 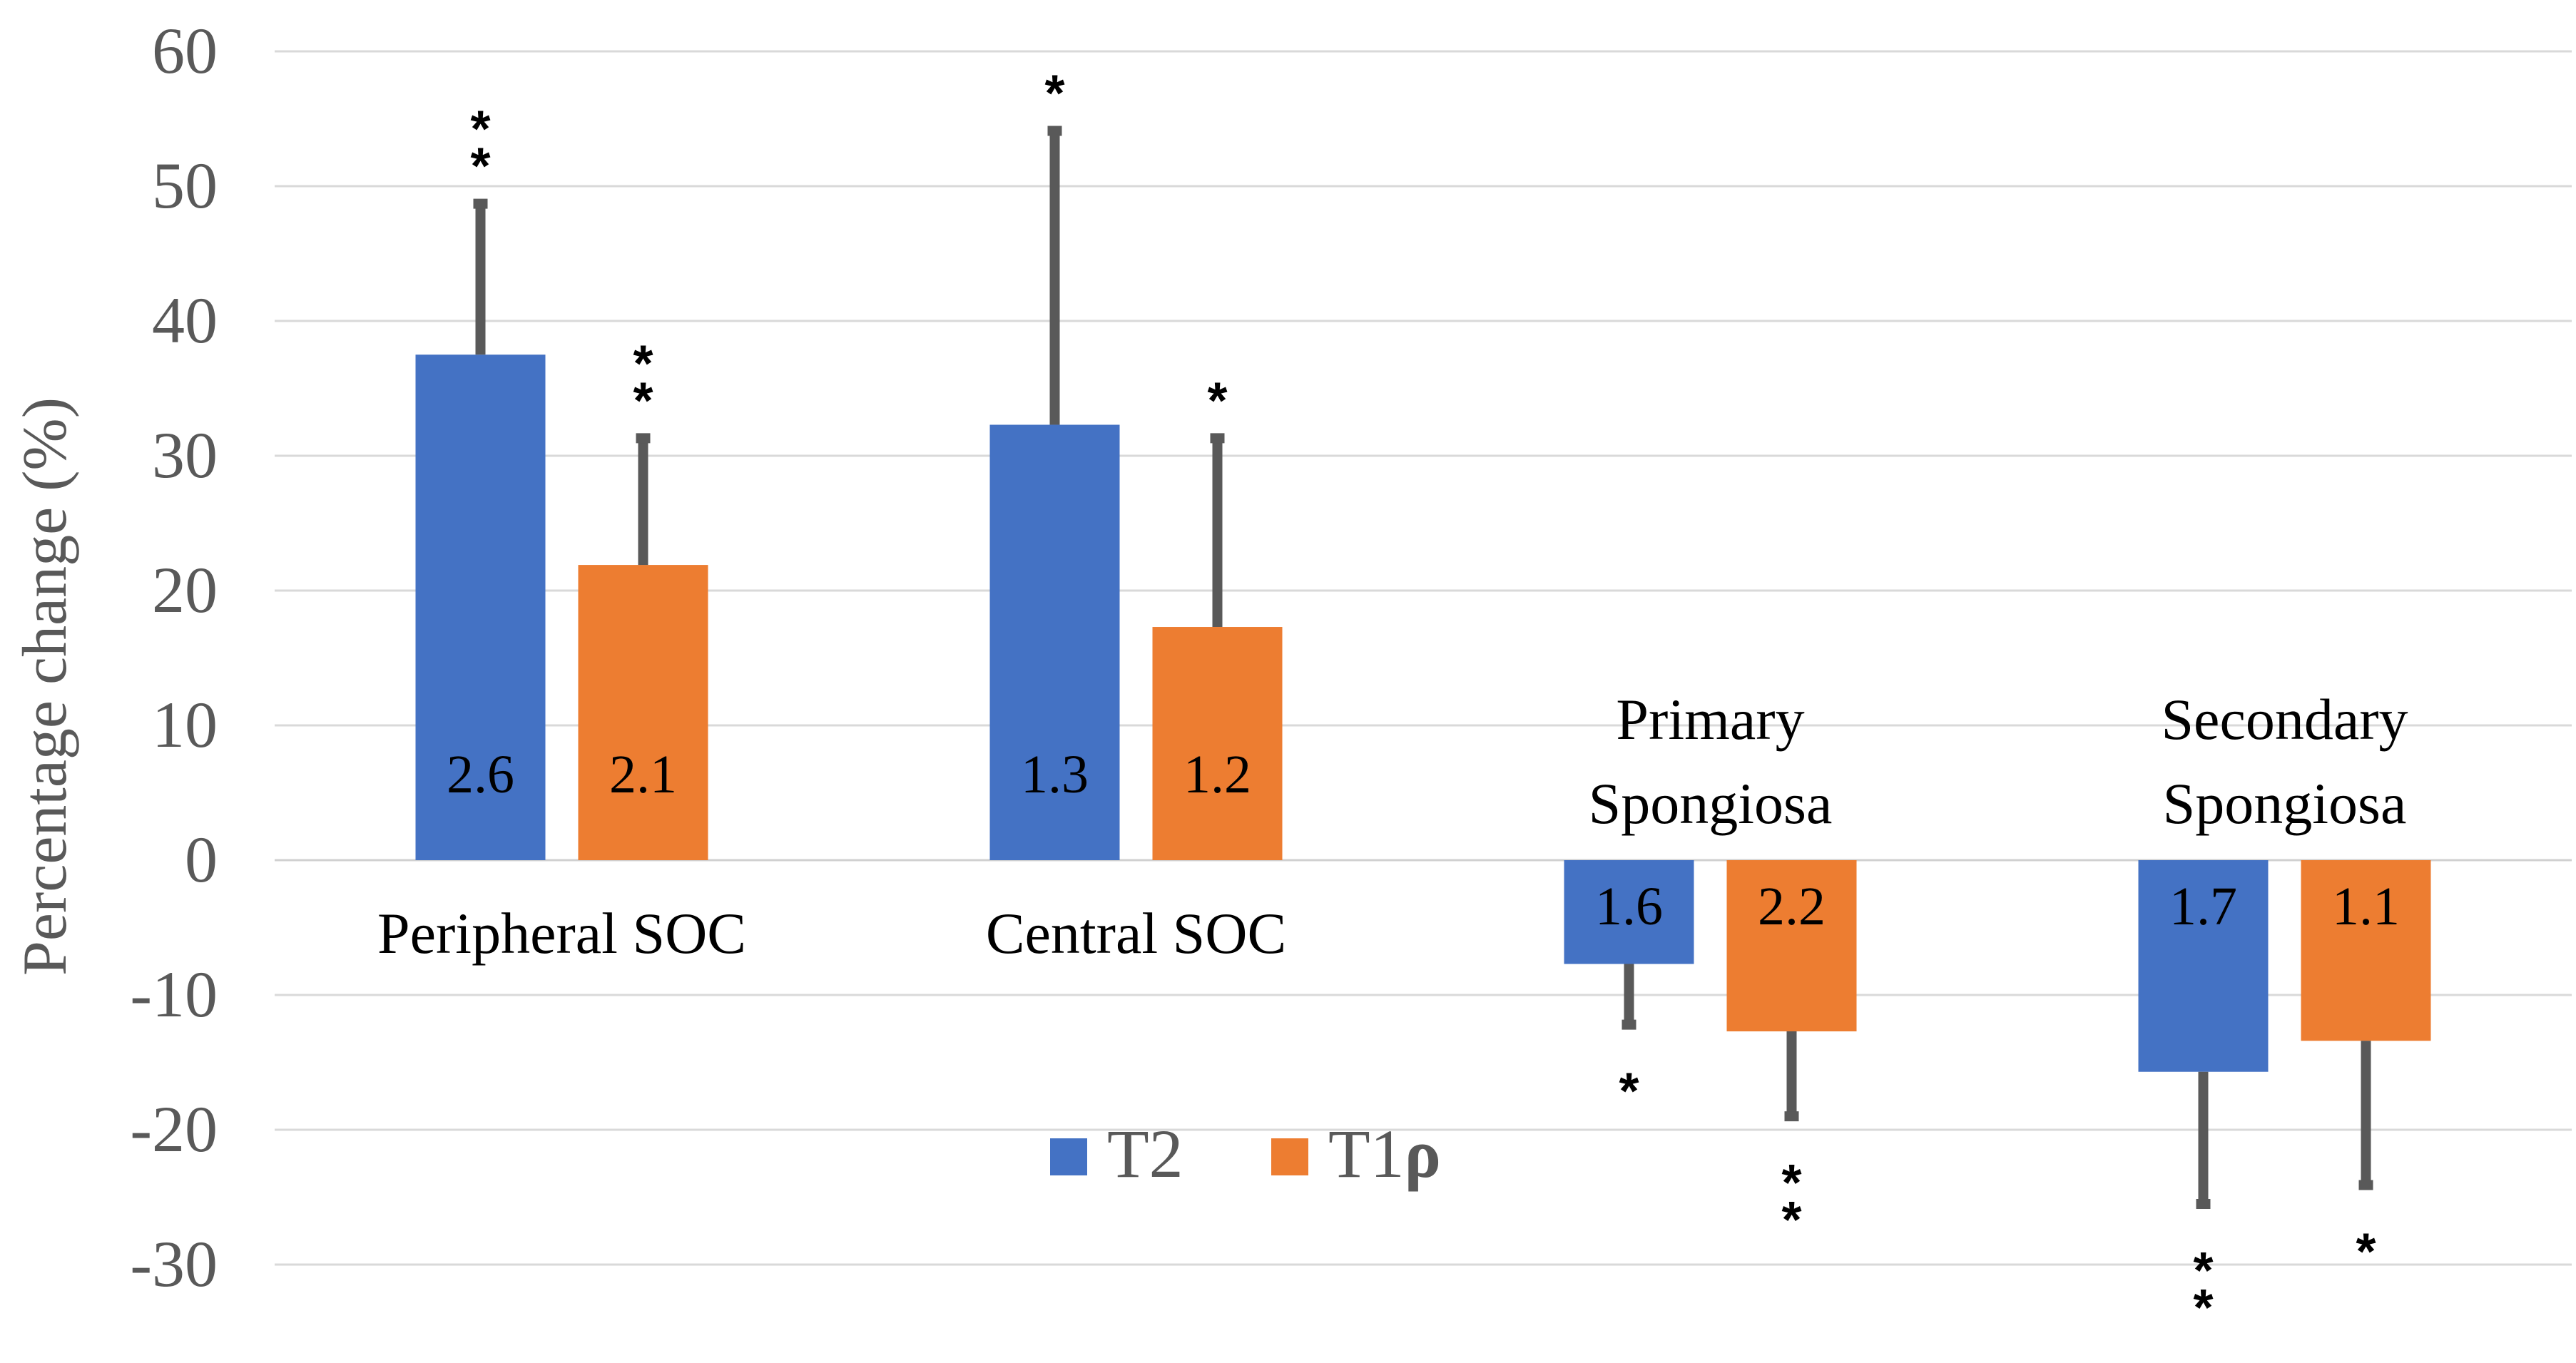 What do you see at coordinates (174, 994) in the screenshot?
I see `y-tick-label: -10` at bounding box center [174, 994].